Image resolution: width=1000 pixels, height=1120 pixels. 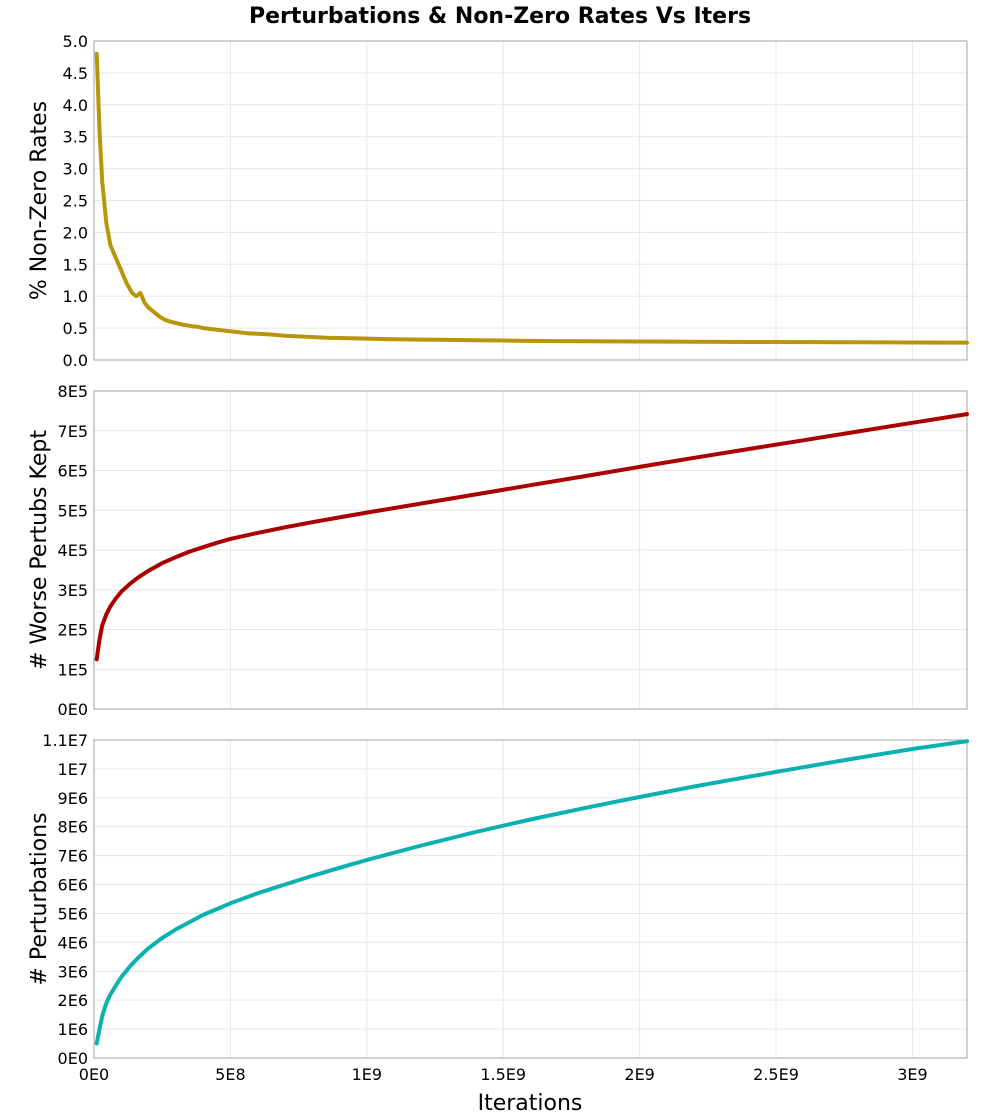 I want to click on y-tick-label: 2.0, so click(x=75, y=232).